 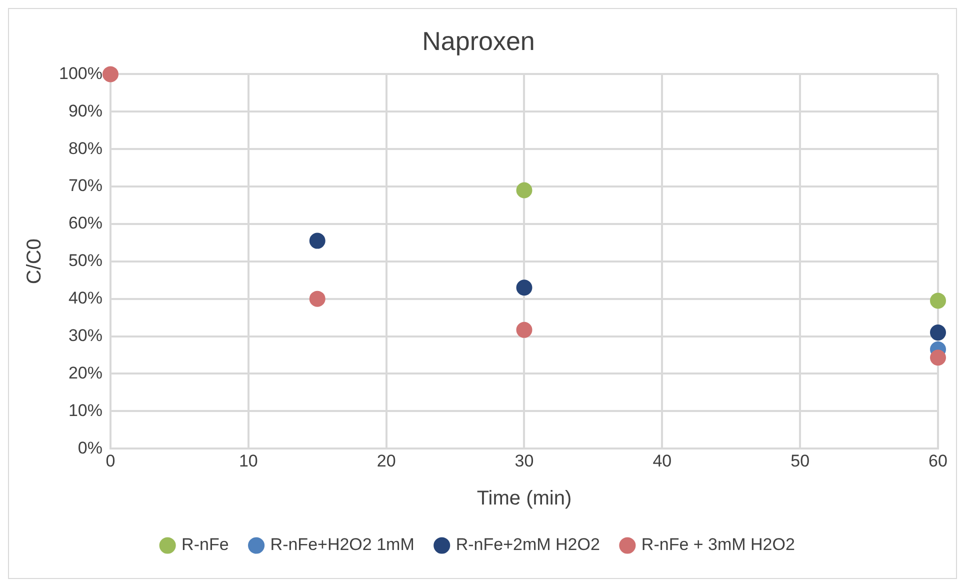 I want to click on x-tick-label: 60, so click(x=938, y=460).